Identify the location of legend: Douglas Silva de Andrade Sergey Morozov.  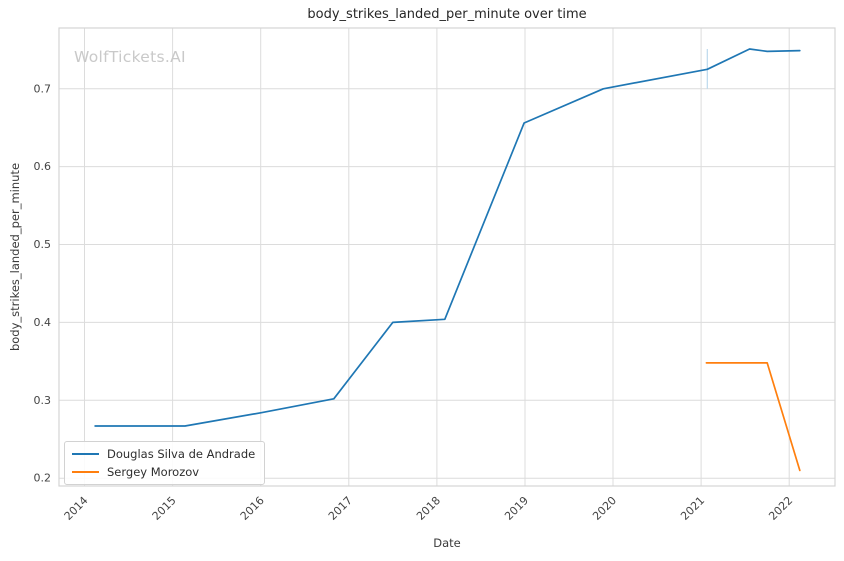
(165, 463).